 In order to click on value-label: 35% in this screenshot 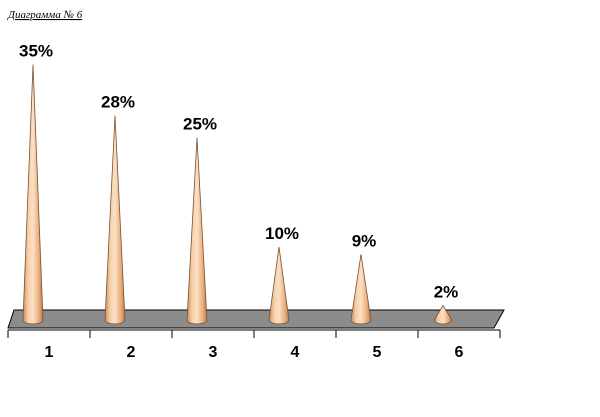, I will do `click(36, 51)`.